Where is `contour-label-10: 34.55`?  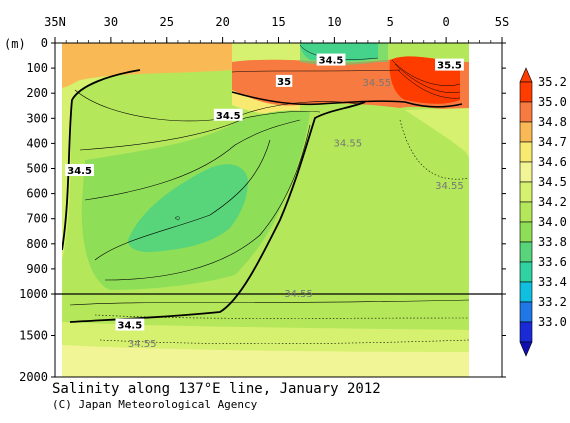 contour-label-10: 34.55 is located at coordinates (142, 344).